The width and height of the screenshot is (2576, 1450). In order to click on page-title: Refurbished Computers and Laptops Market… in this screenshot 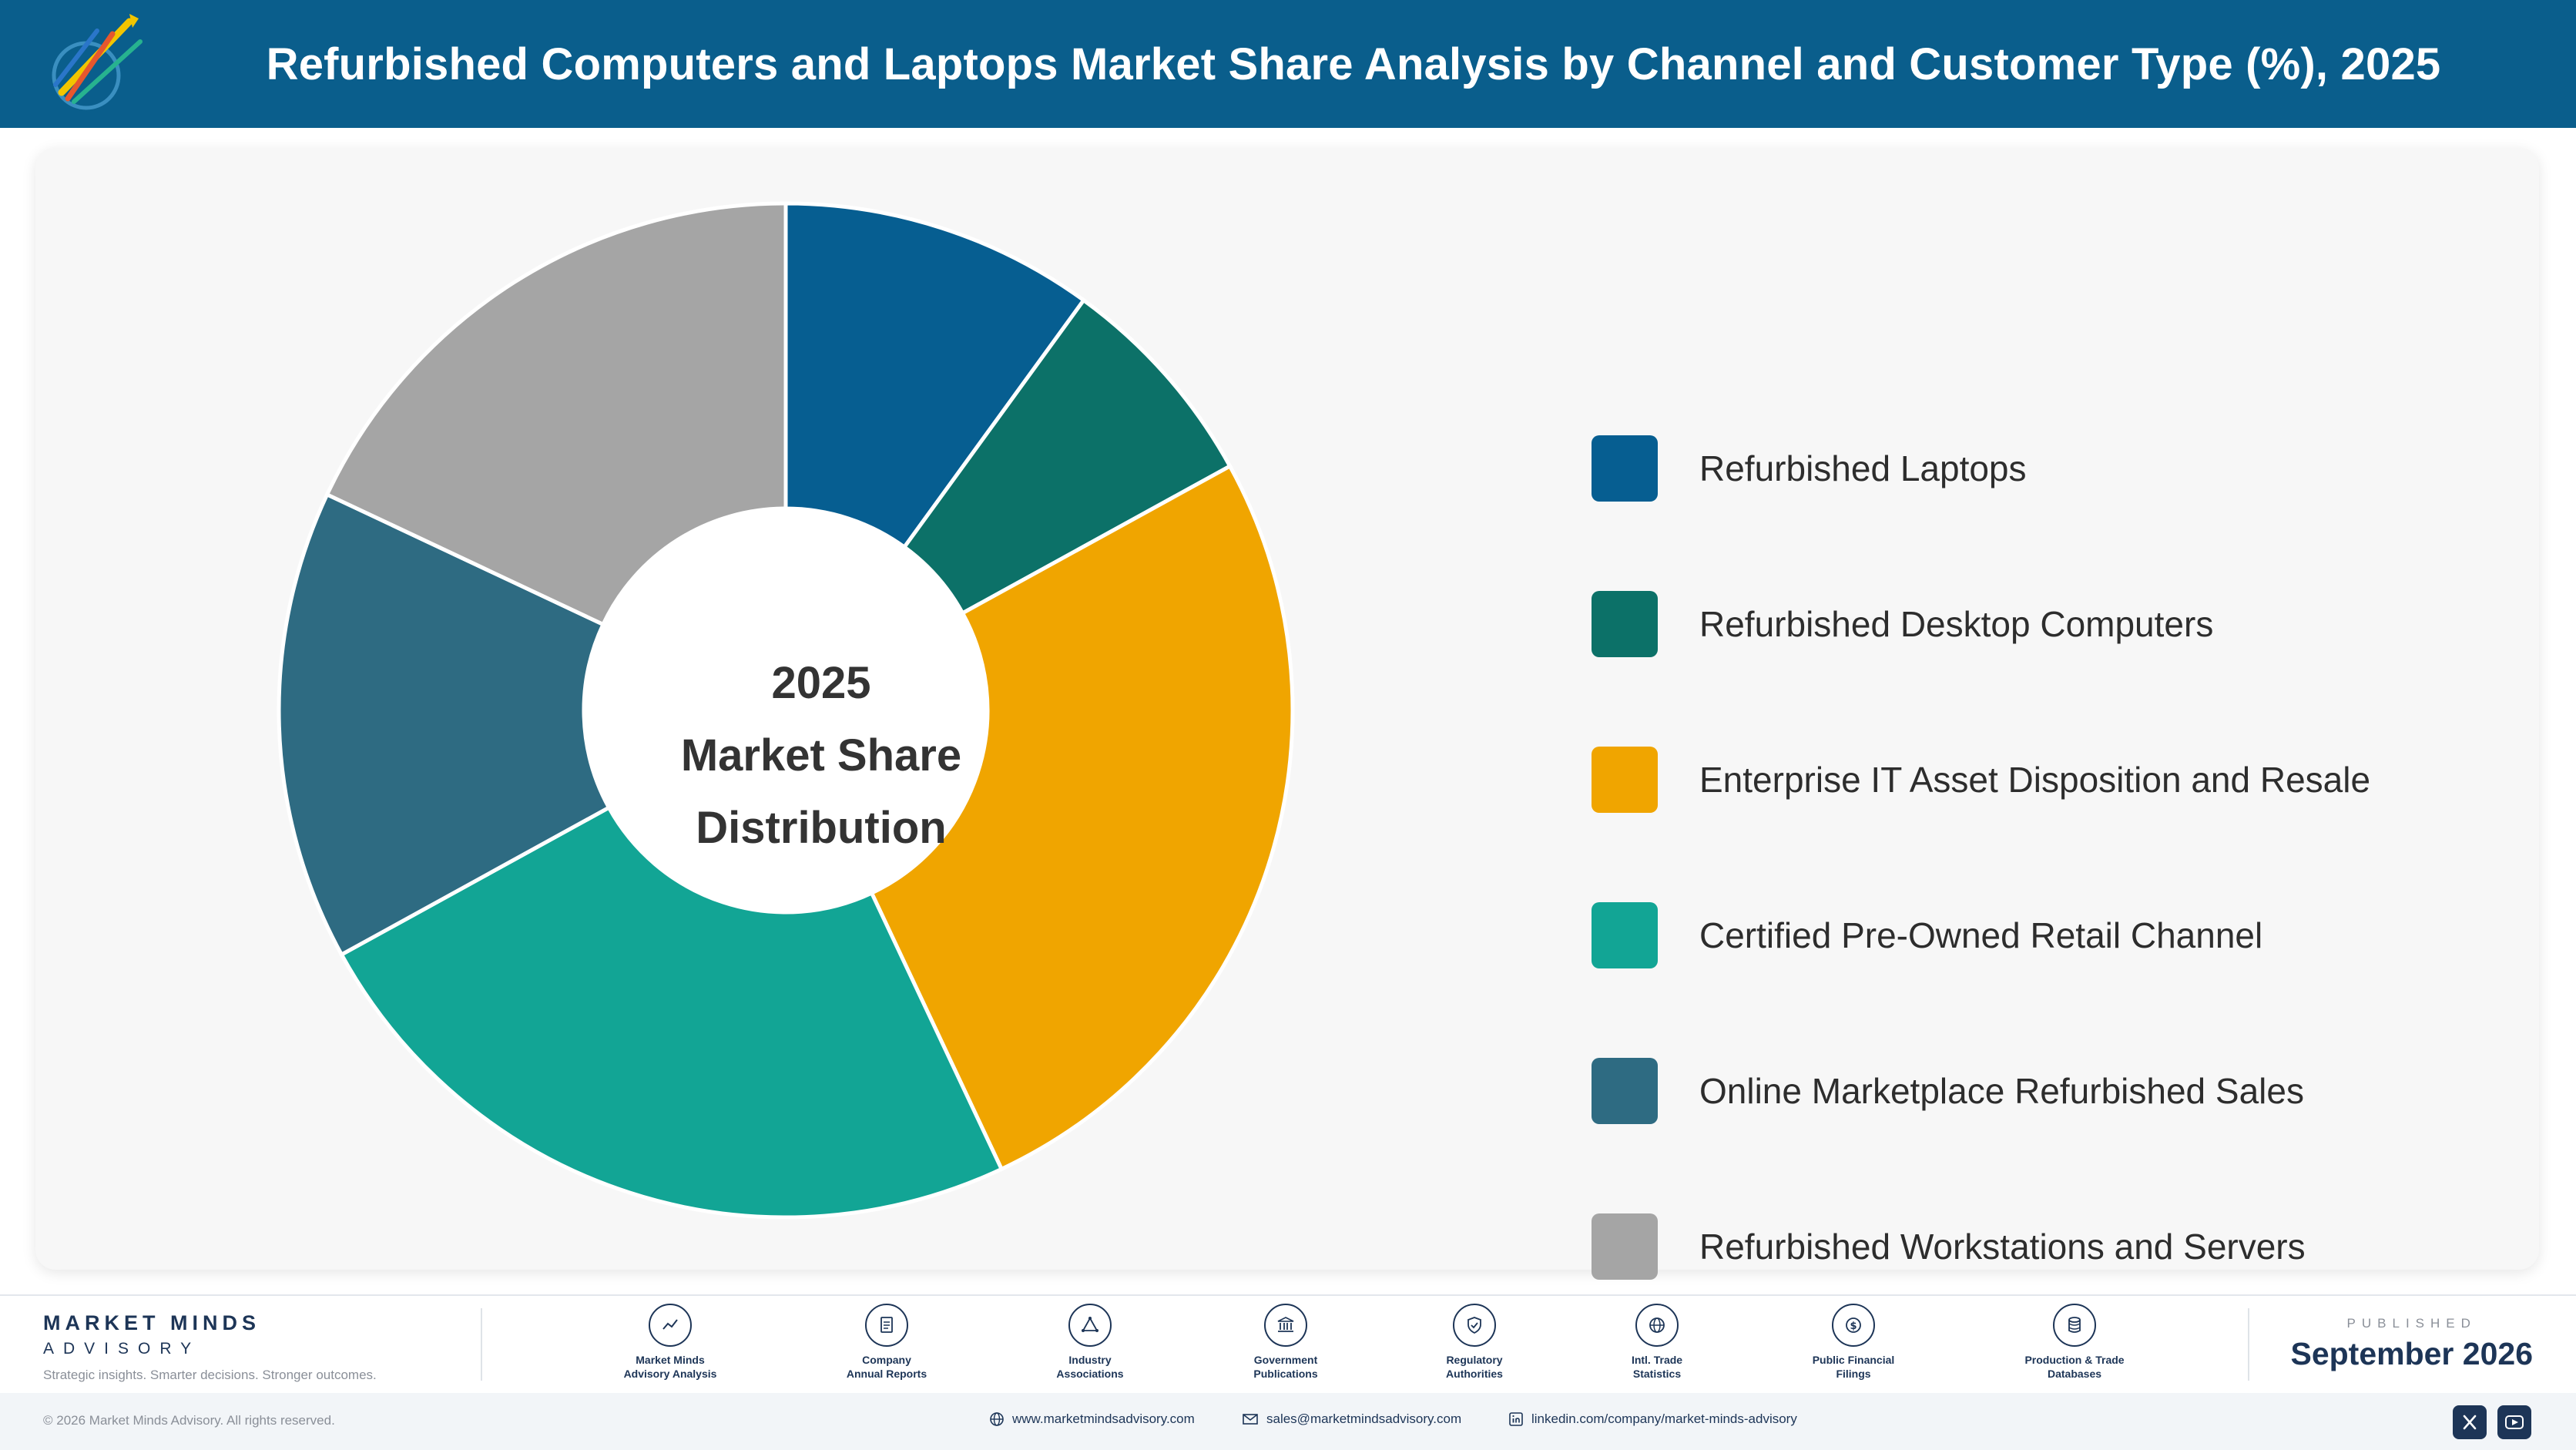, I will do `click(1353, 64)`.